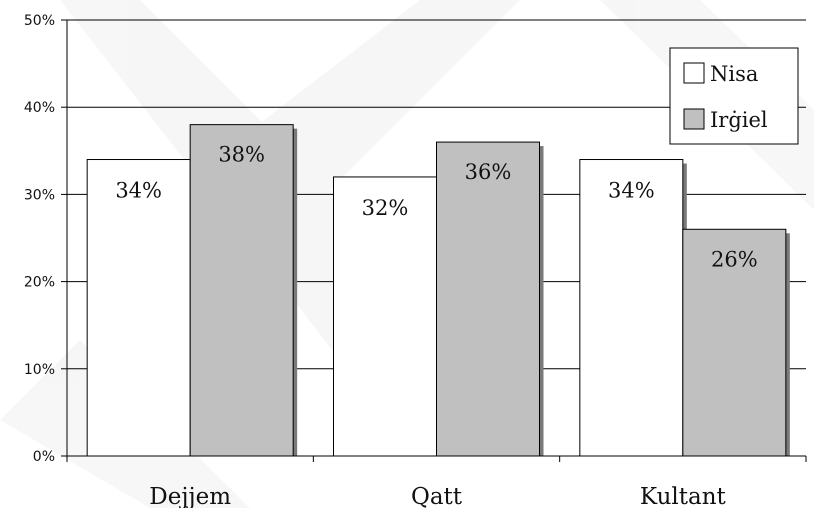  Describe the element at coordinates (734, 74) in the screenshot. I see `legend-label: Nisa` at that location.